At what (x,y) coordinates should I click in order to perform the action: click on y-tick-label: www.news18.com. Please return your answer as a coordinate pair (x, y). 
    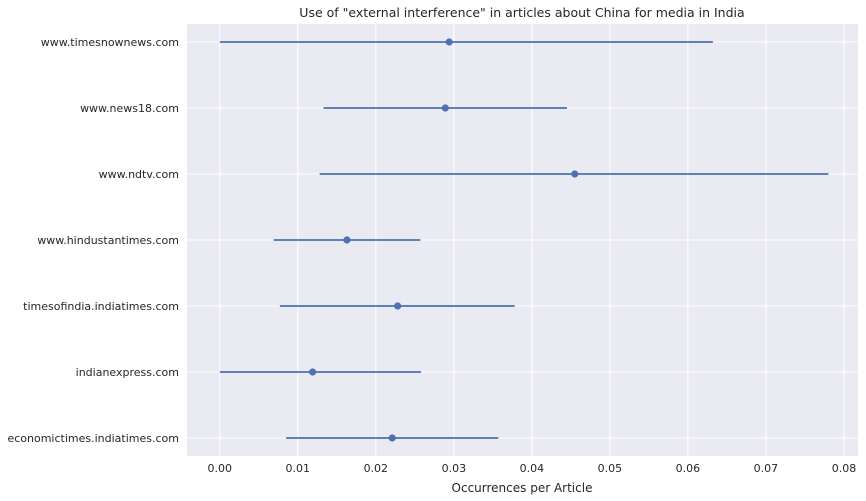
    Looking at the image, I should click on (129, 108).